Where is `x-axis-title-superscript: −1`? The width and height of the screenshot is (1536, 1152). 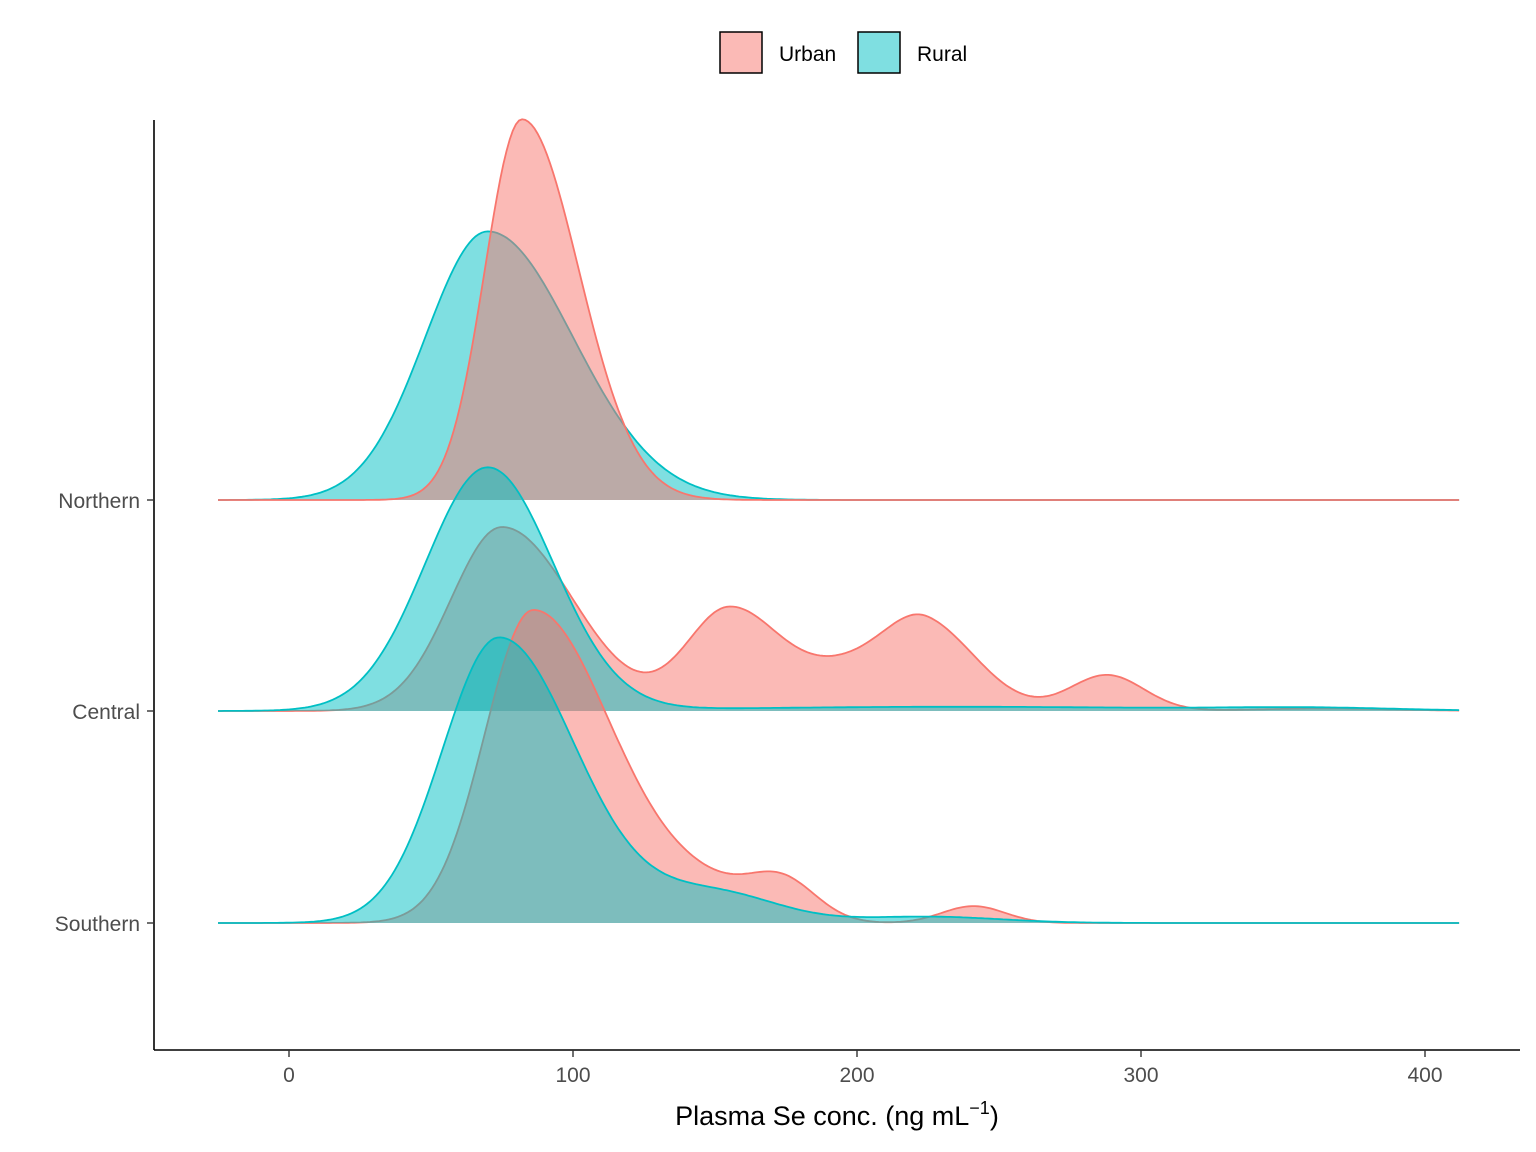 x-axis-title-superscript: −1 is located at coordinates (979, 1108).